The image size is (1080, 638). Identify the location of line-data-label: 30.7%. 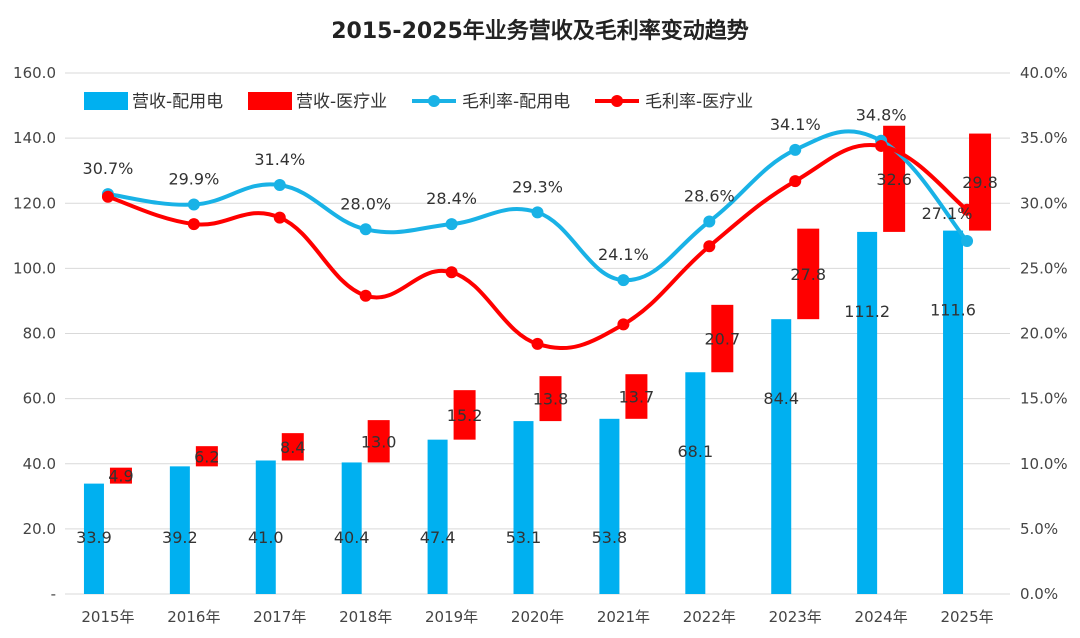
(108, 168).